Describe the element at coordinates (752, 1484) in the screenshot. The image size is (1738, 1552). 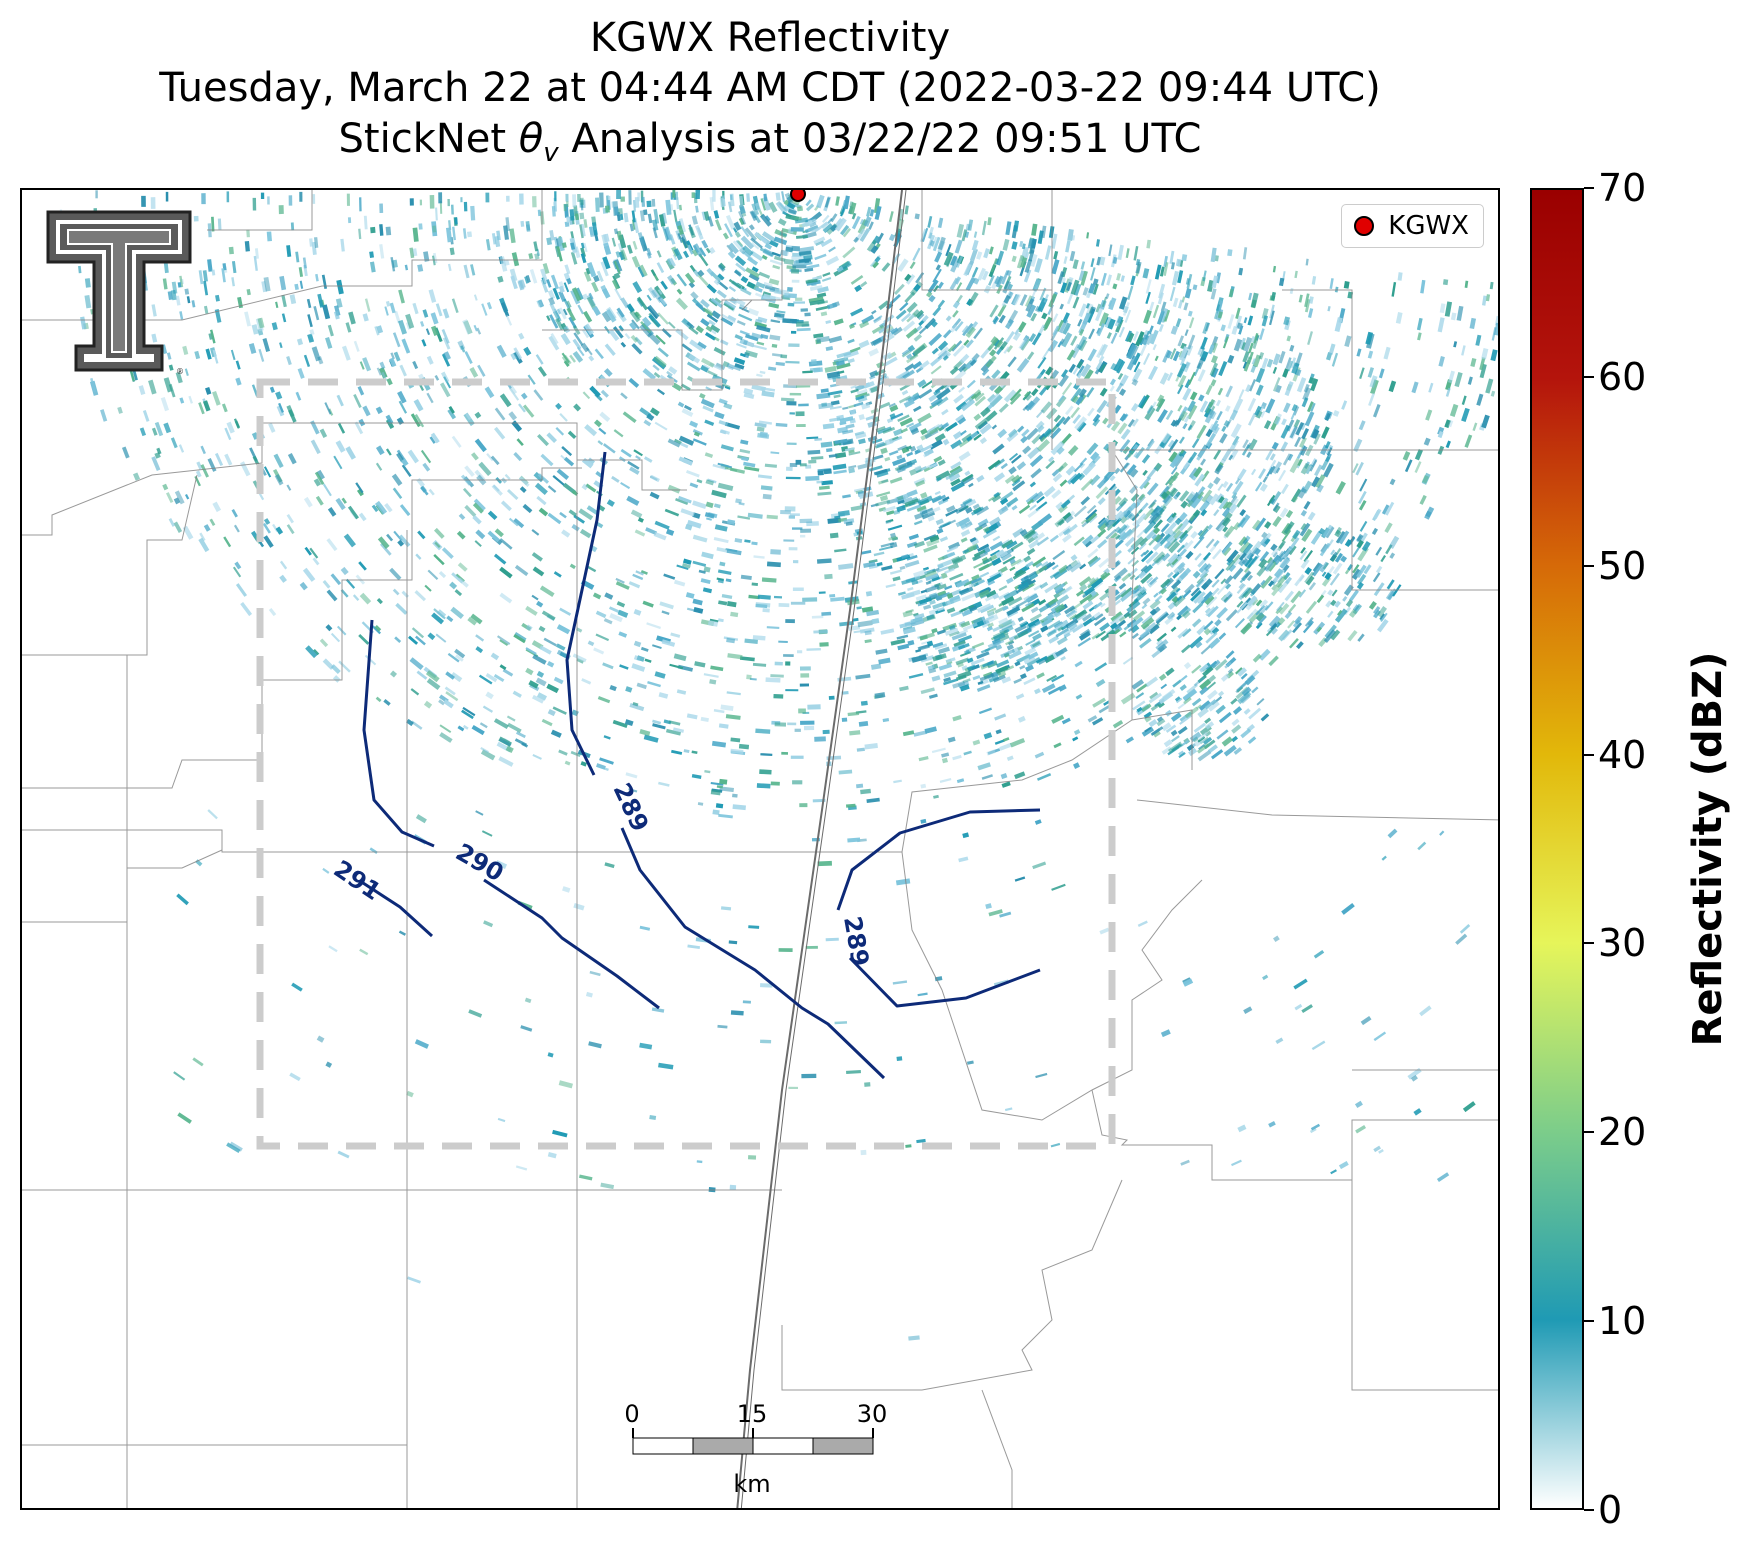
I see `scale-unit: km` at that location.